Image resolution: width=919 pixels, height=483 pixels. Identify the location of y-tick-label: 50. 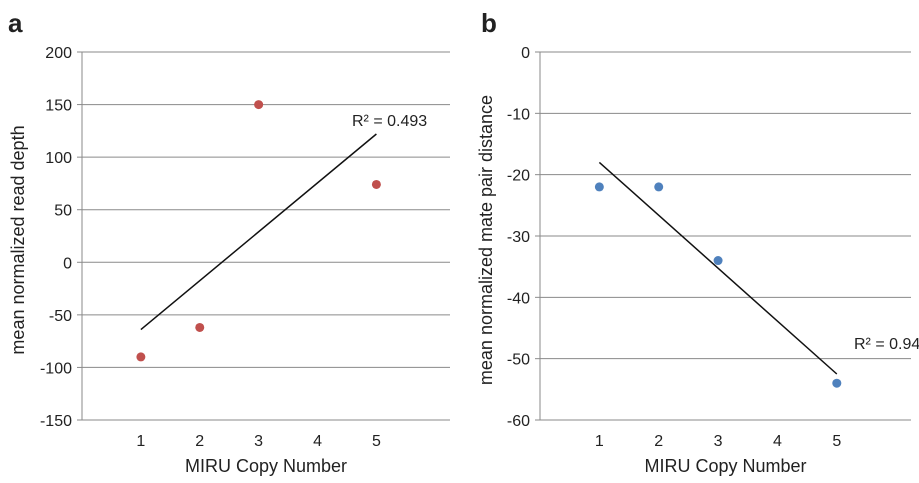
(63, 211).